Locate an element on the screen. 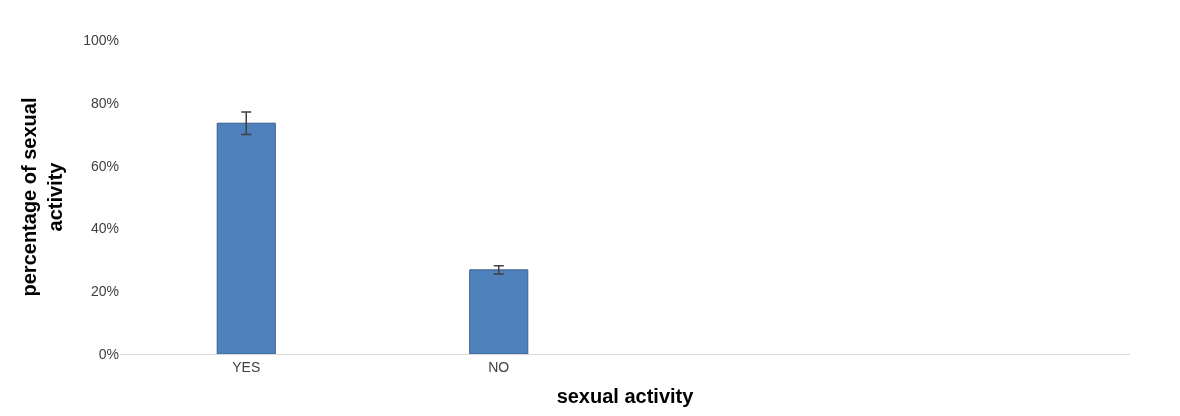 Image resolution: width=1180 pixels, height=416 pixels. x-axis-title: sexual activity is located at coordinates (625, 396).